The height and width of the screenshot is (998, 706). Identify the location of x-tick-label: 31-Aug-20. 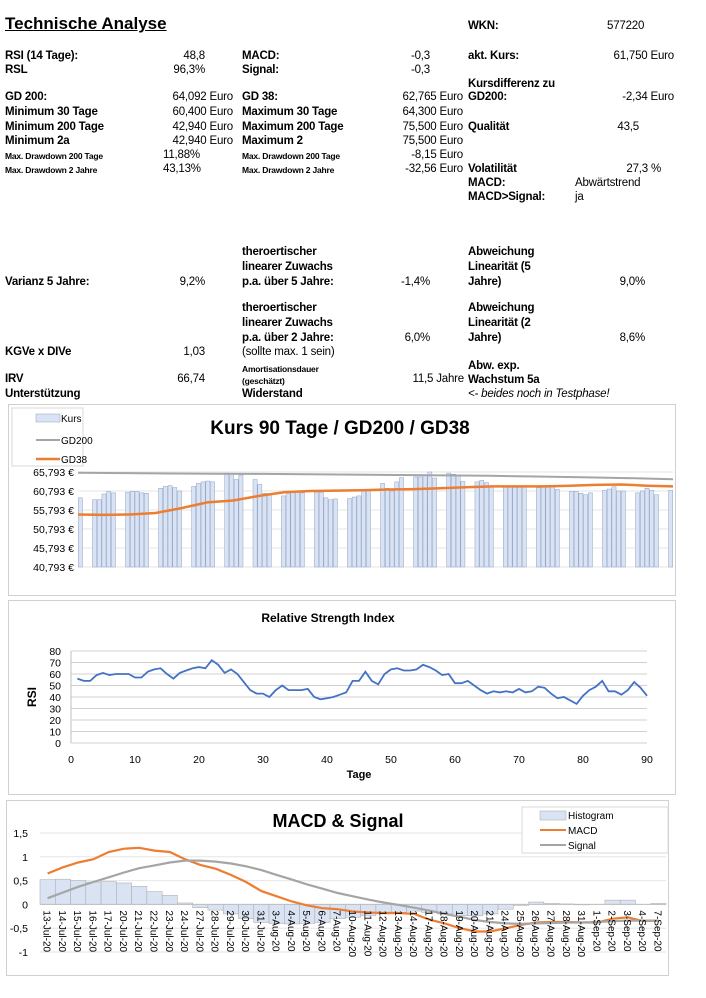
(580, 933).